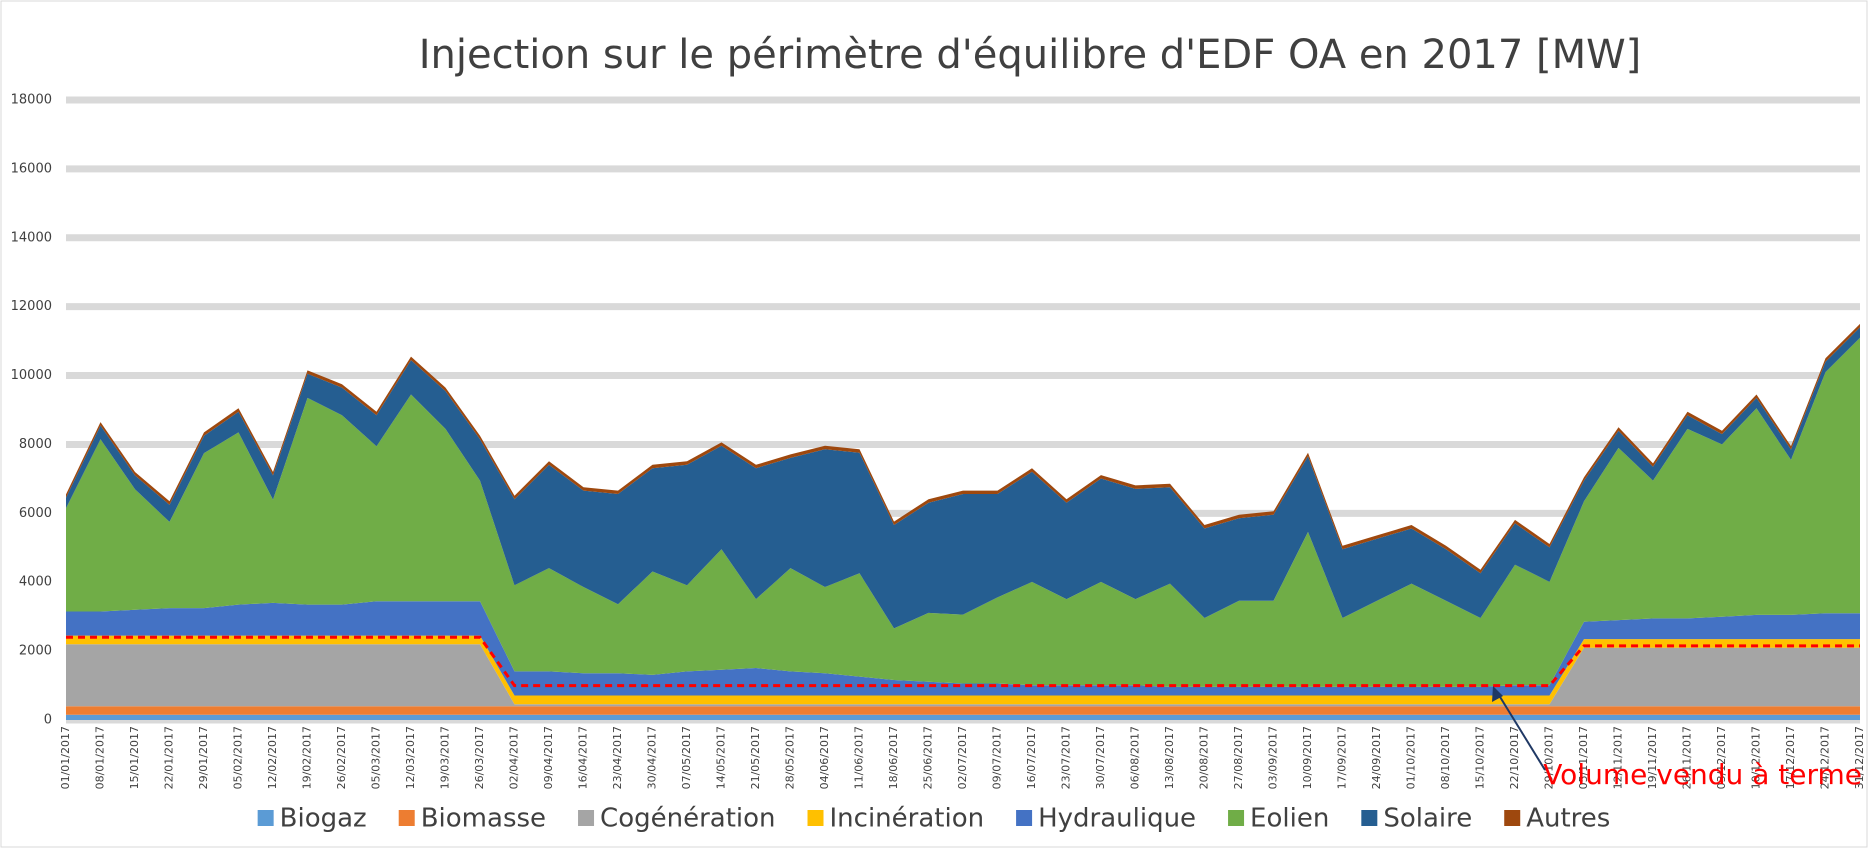 Image resolution: width=1868 pixels, height=848 pixels. I want to click on x-tick-label: 12/02/2017, so click(272, 757).